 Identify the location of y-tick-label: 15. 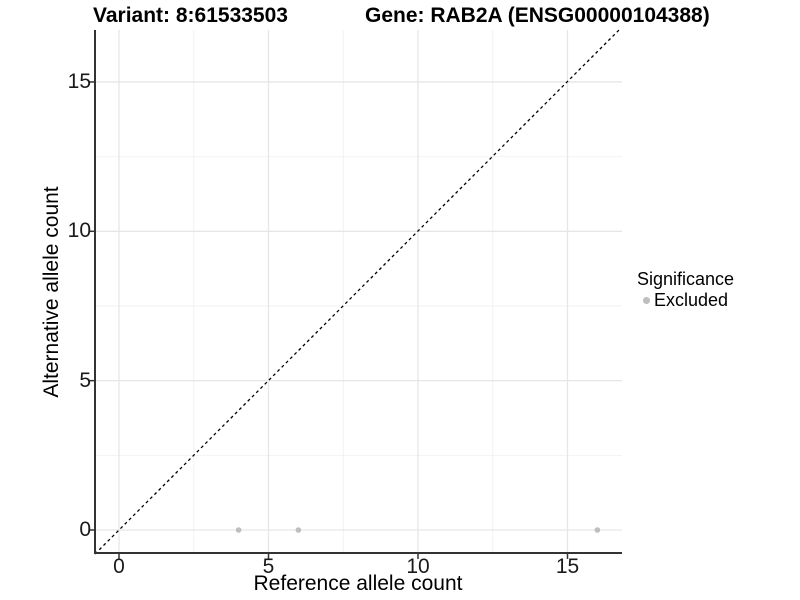
(79, 81).